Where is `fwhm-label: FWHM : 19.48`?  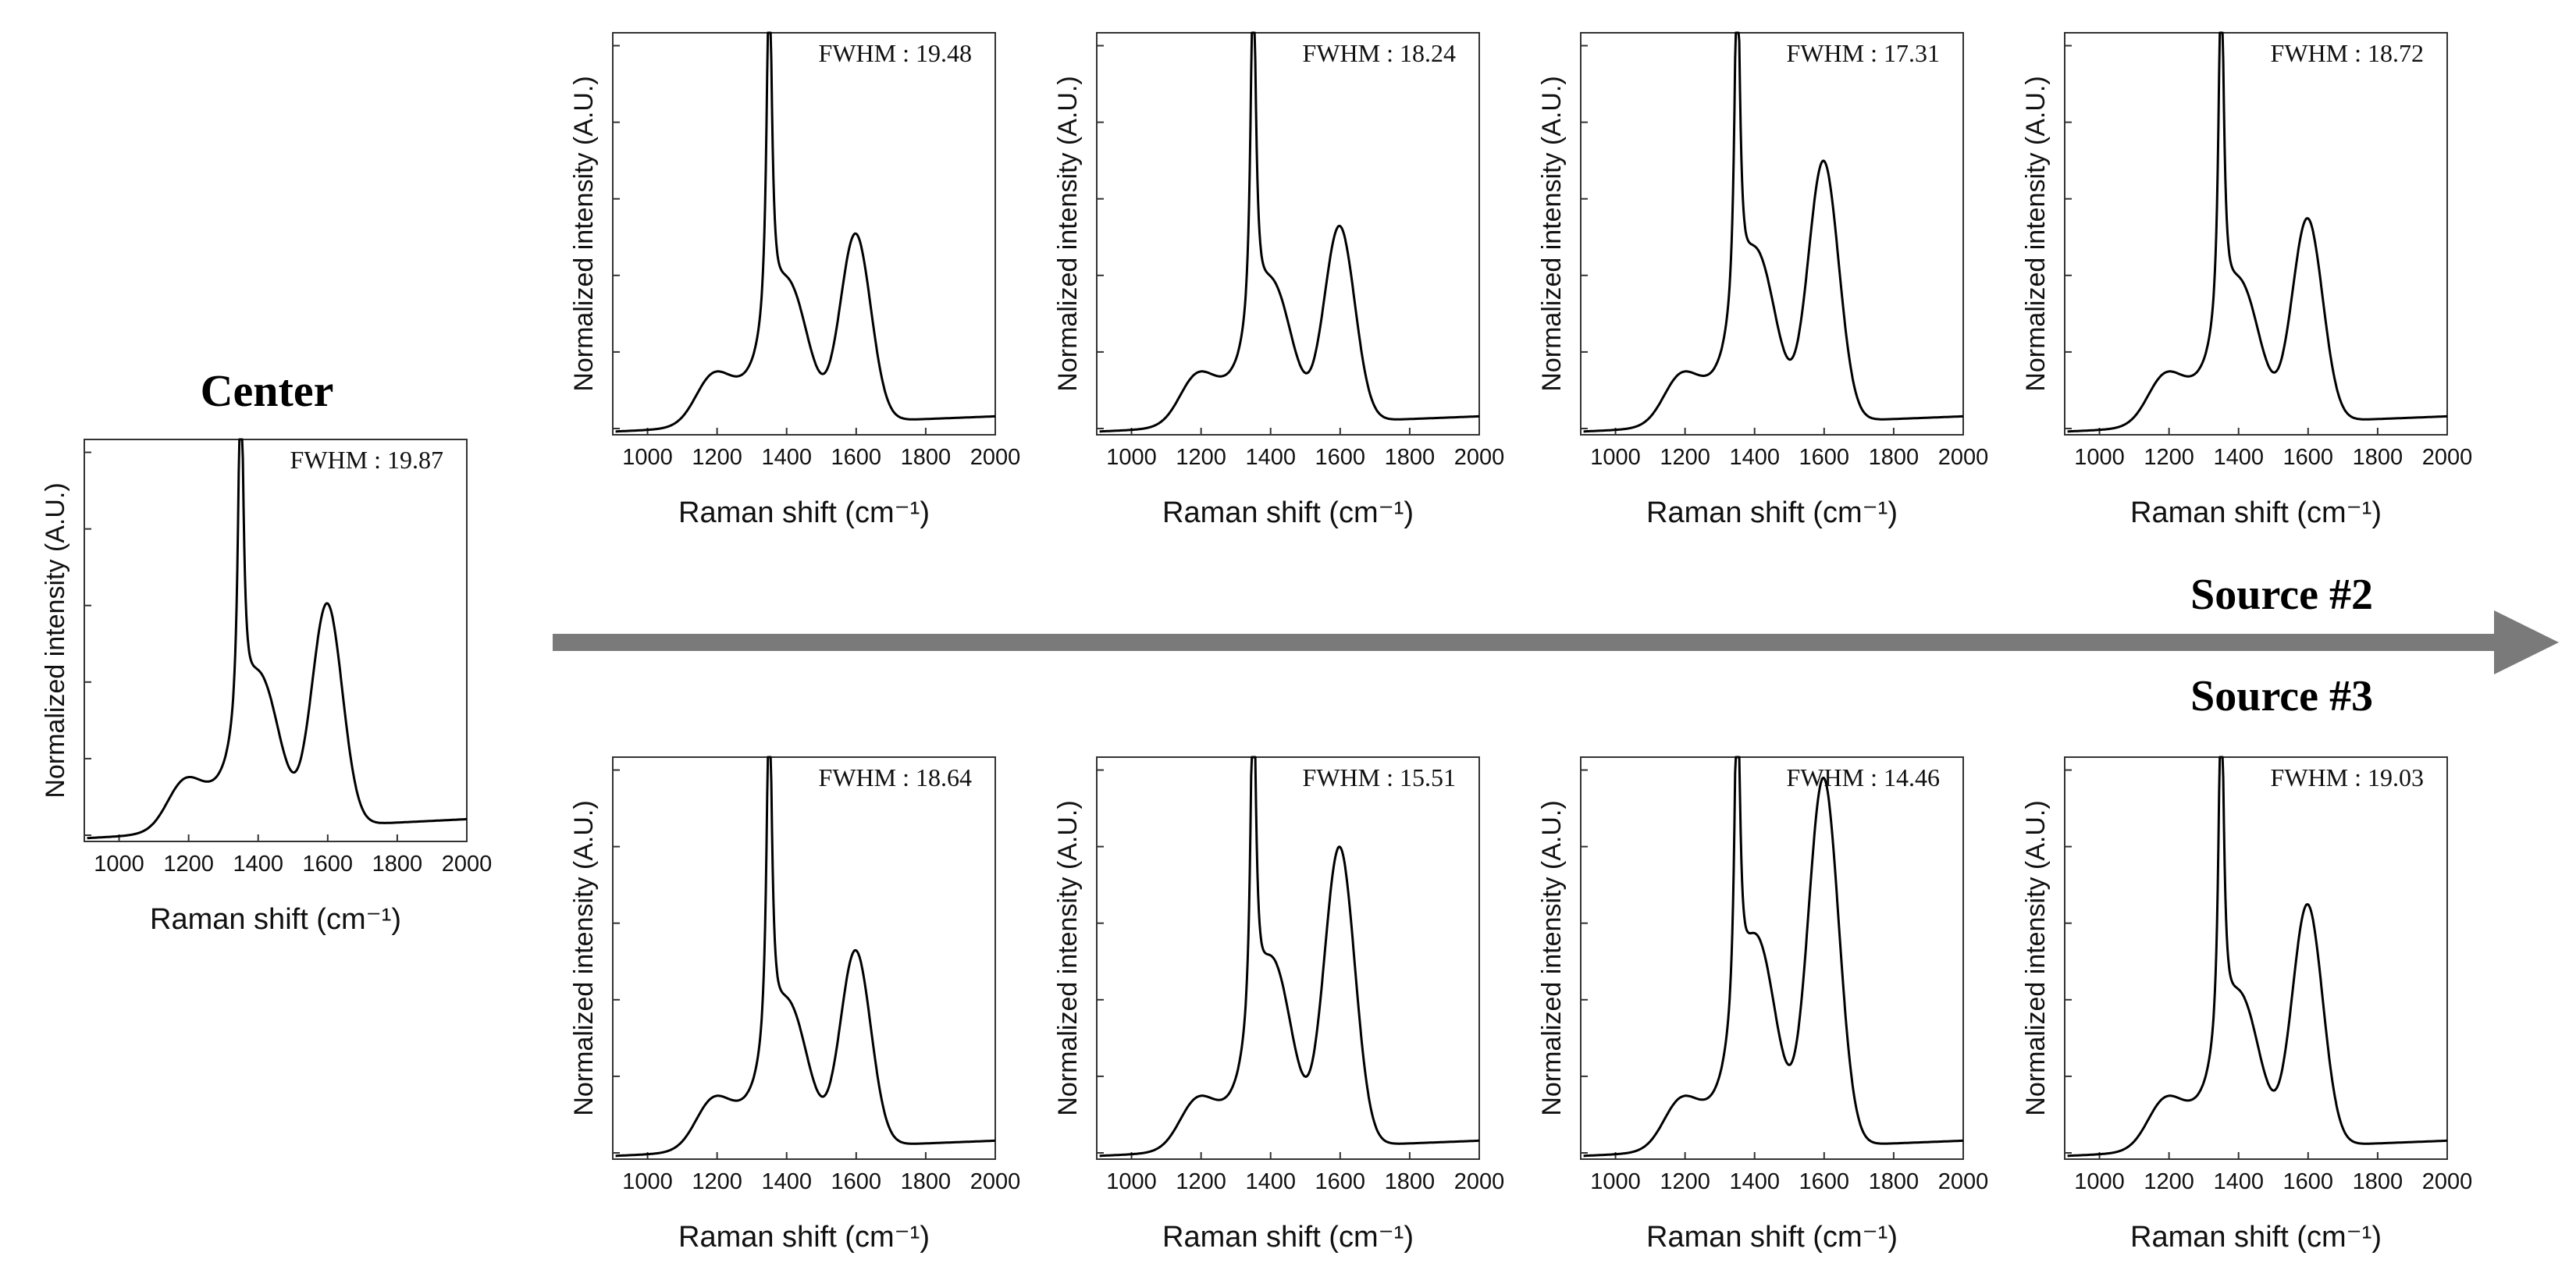
fwhm-label: FWHM : 19.48 is located at coordinates (895, 53).